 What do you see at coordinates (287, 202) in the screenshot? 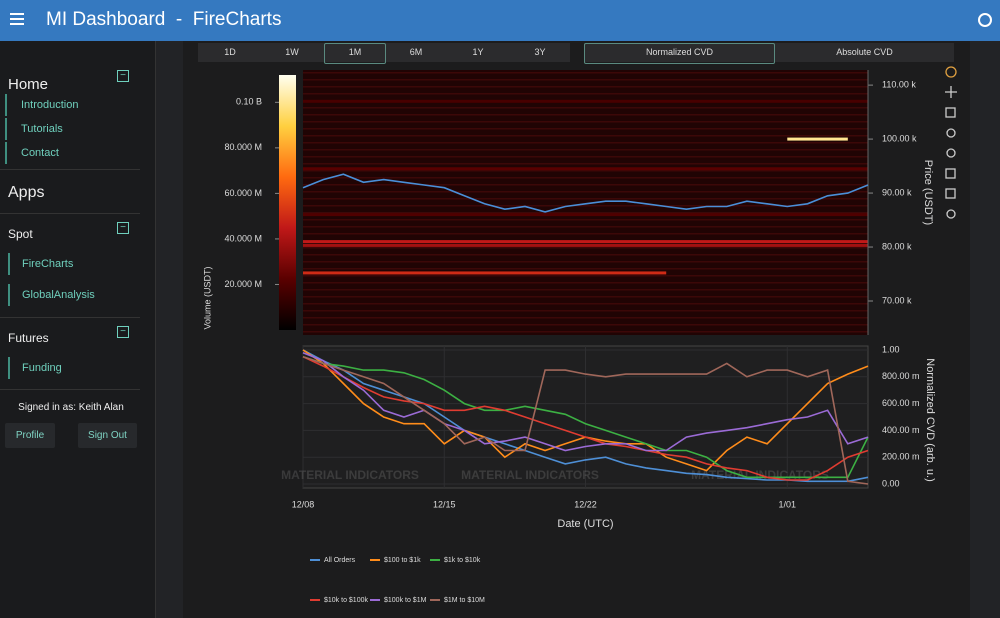
I see `colorbar` at bounding box center [287, 202].